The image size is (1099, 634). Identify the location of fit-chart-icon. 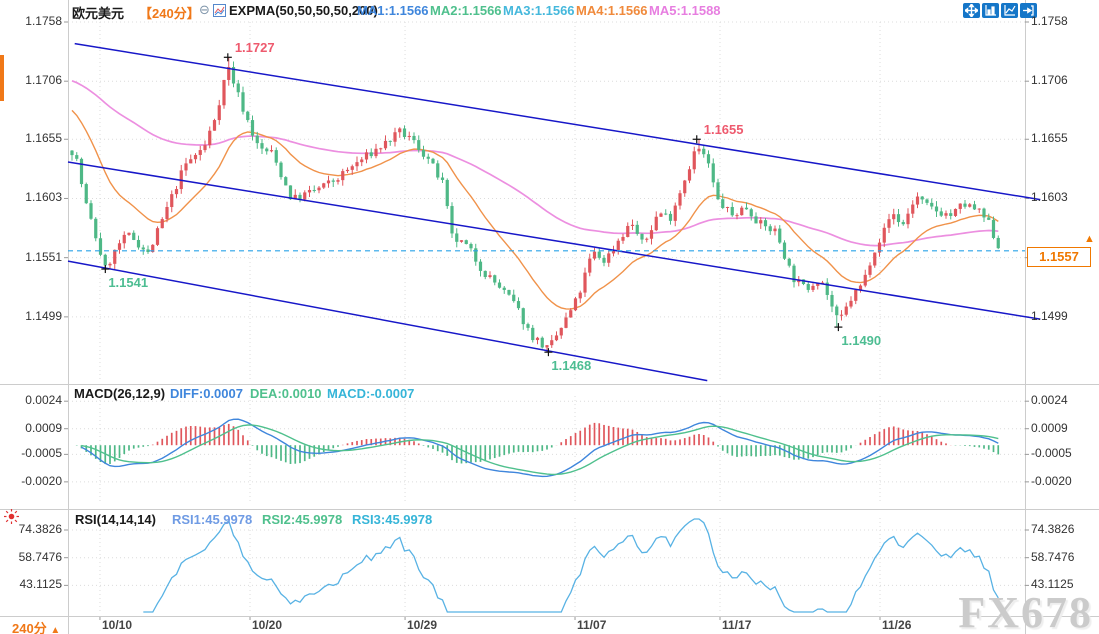
(990, 10).